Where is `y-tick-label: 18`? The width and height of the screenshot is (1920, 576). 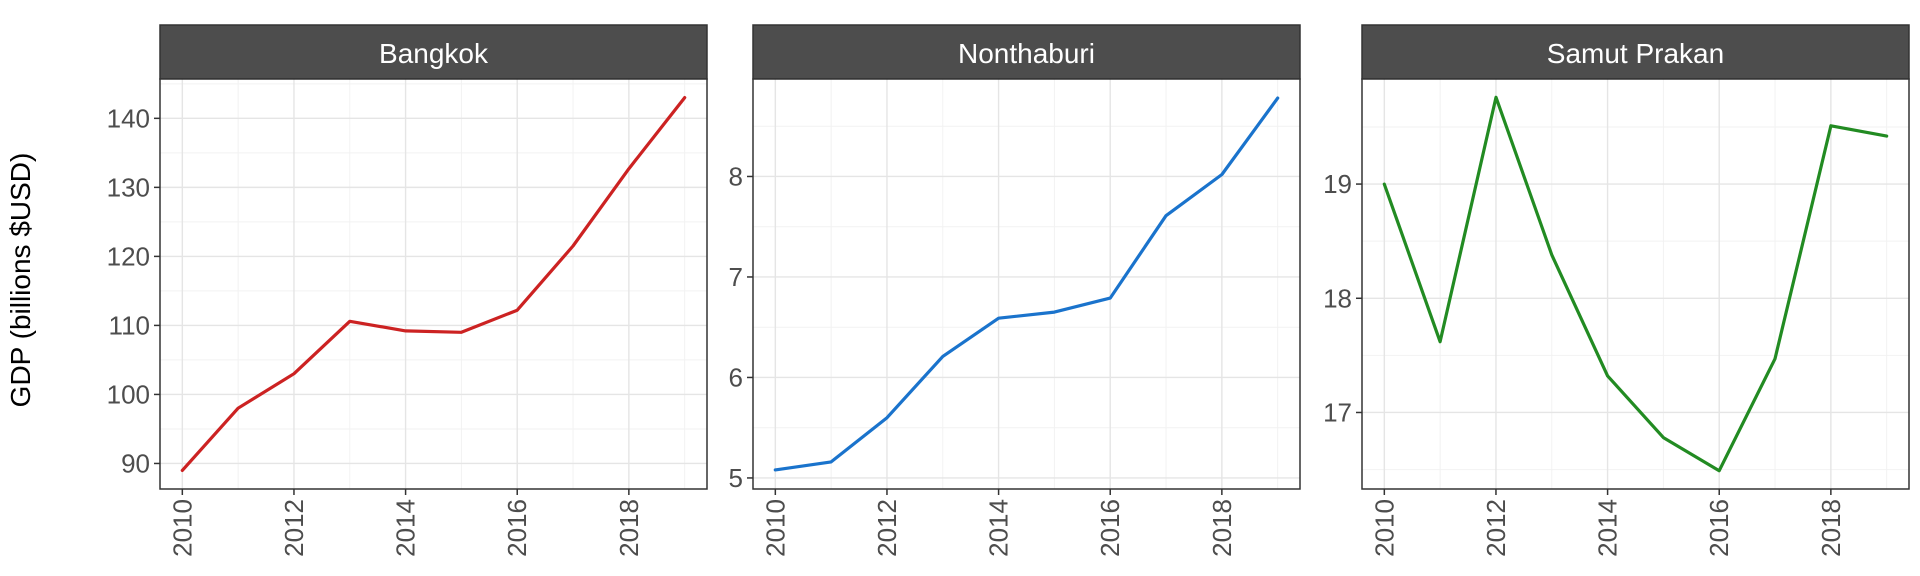
y-tick-label: 18 is located at coordinates (1337, 298).